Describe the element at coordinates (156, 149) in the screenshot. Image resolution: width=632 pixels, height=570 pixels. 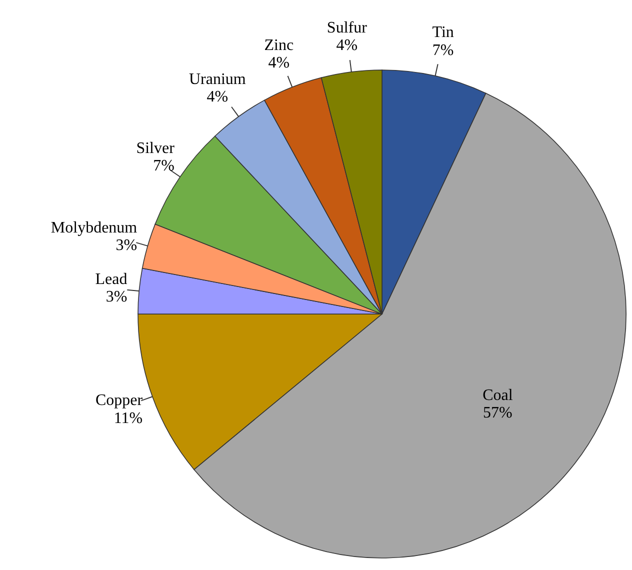
I see `slice-label: Silver` at that location.